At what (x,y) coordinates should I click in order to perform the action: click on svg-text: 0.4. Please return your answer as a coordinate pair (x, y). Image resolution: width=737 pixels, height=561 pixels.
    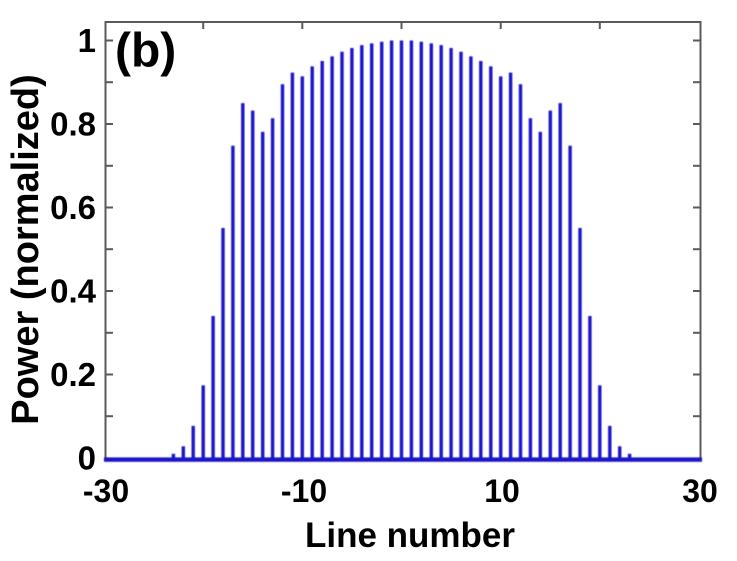
    Looking at the image, I should click on (73, 291).